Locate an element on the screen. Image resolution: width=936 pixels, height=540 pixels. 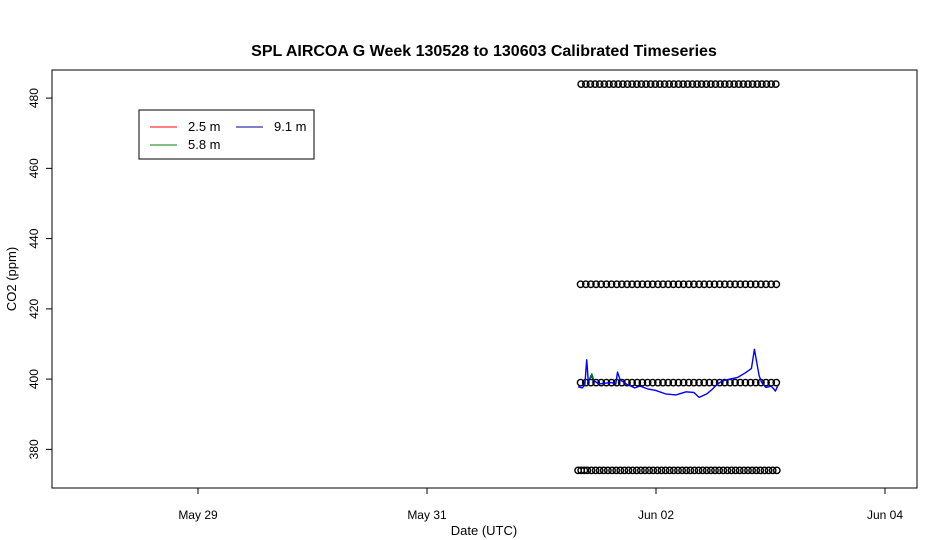
y-axis: 380 400 420 440 460 480 is located at coordinates (39, 273).